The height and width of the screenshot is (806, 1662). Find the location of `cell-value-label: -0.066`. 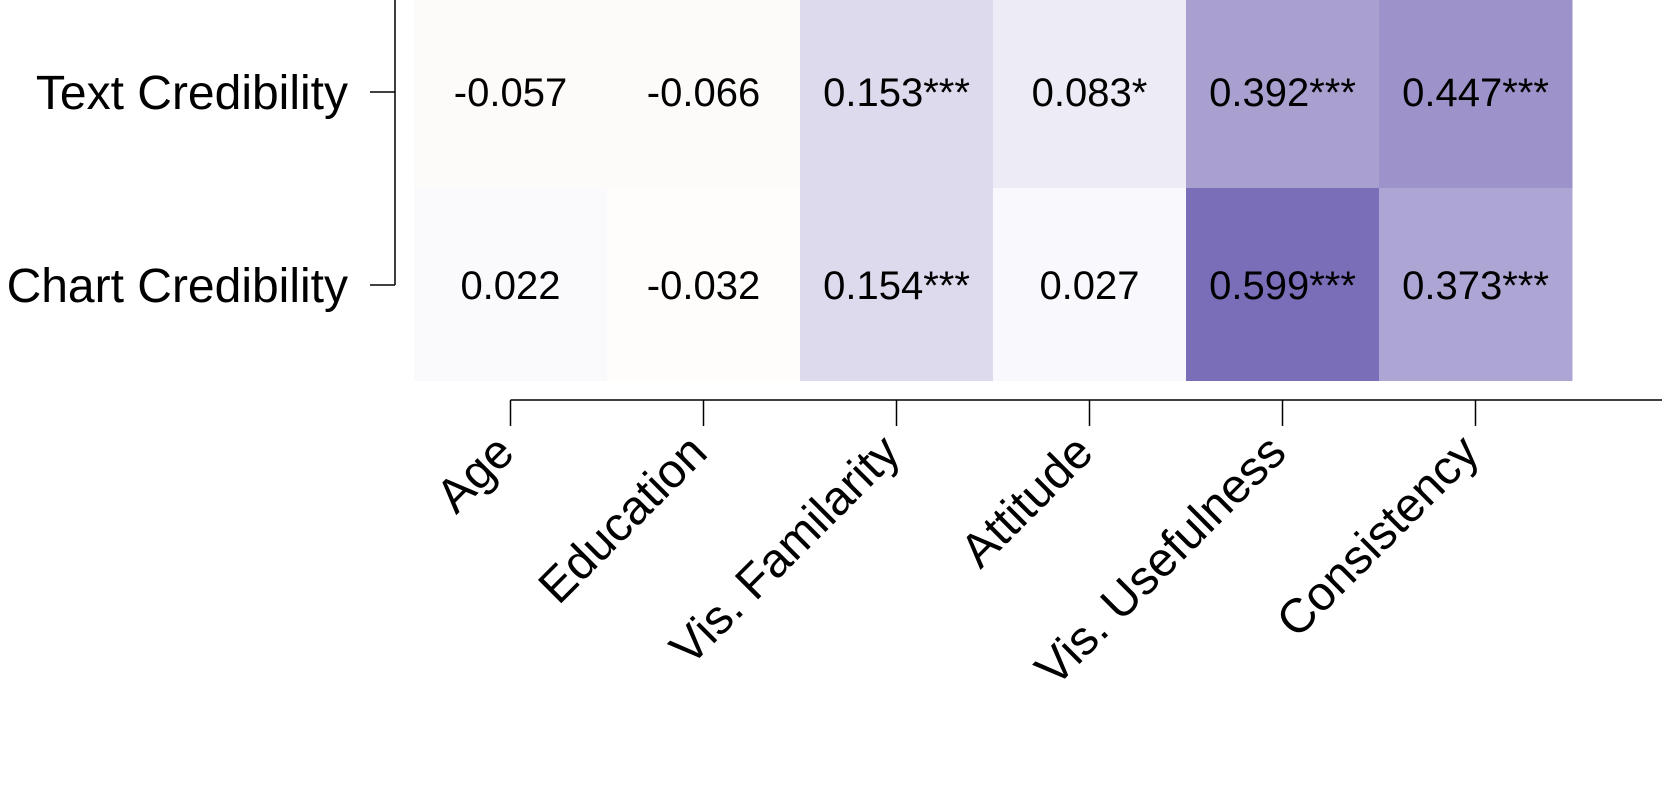

cell-value-label: -0.066 is located at coordinates (703, 93).